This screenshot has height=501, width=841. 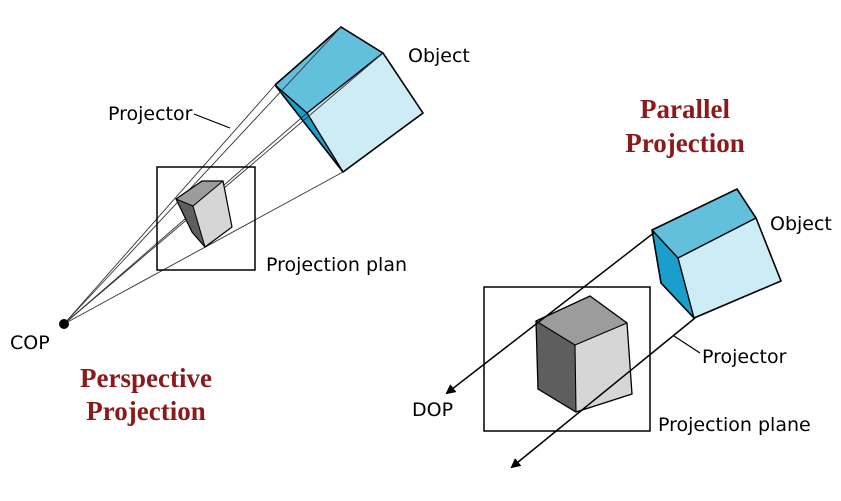 What do you see at coordinates (744, 357) in the screenshot?
I see `parallel-projector-label: Projector` at bounding box center [744, 357].